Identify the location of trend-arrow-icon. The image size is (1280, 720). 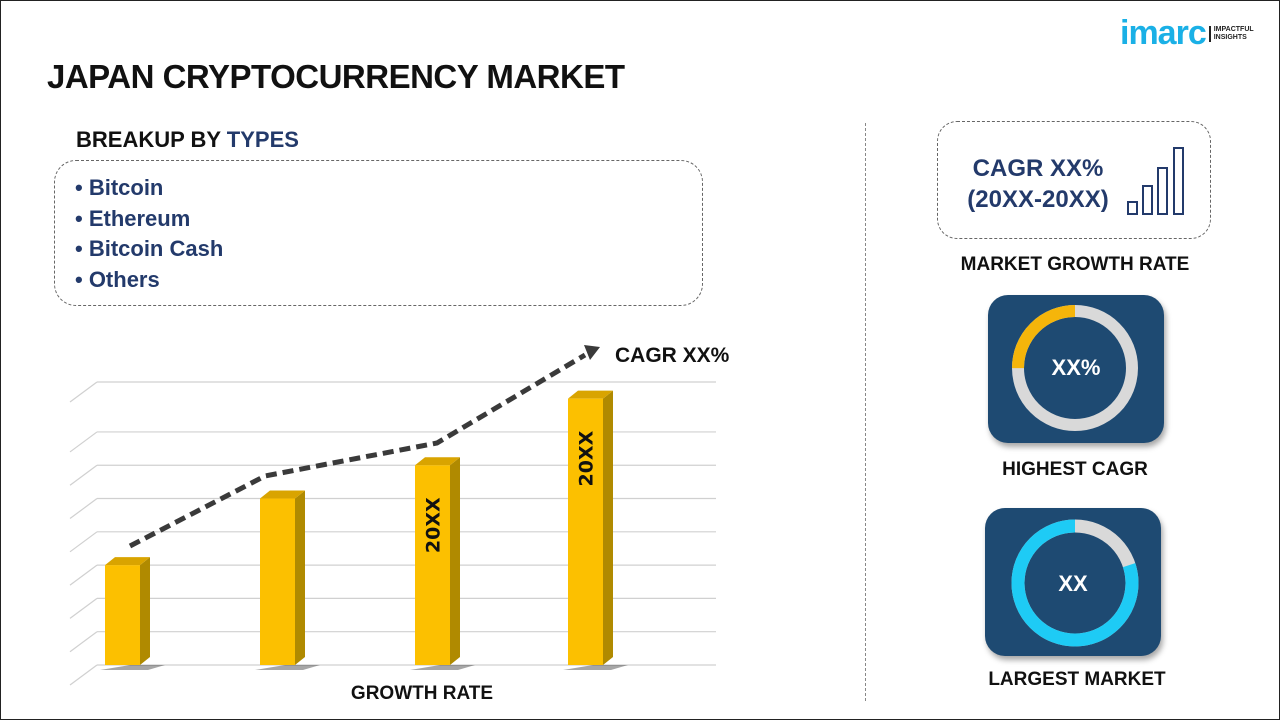
(592, 352).